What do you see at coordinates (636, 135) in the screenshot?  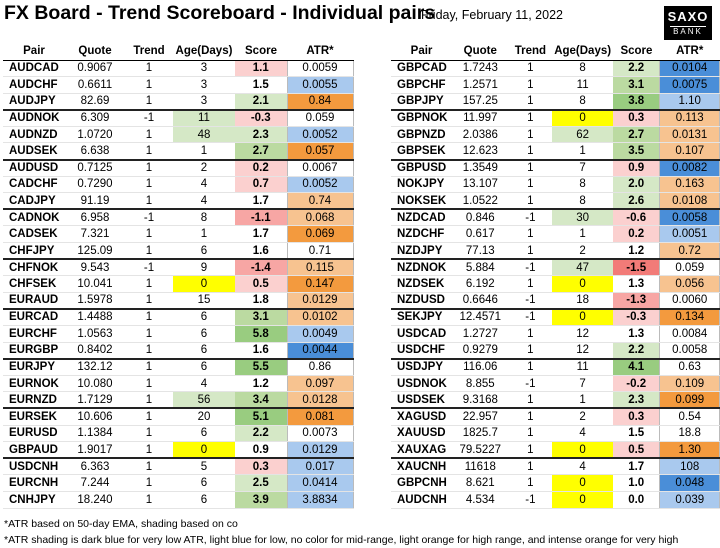 I see `score-cell: 2.7` at bounding box center [636, 135].